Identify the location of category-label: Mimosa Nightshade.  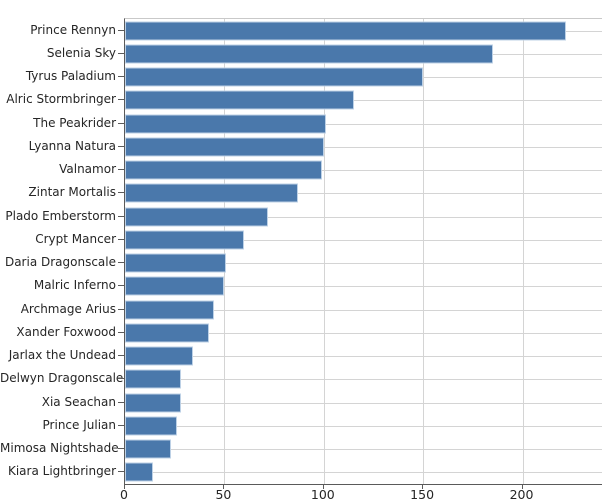
(59, 448).